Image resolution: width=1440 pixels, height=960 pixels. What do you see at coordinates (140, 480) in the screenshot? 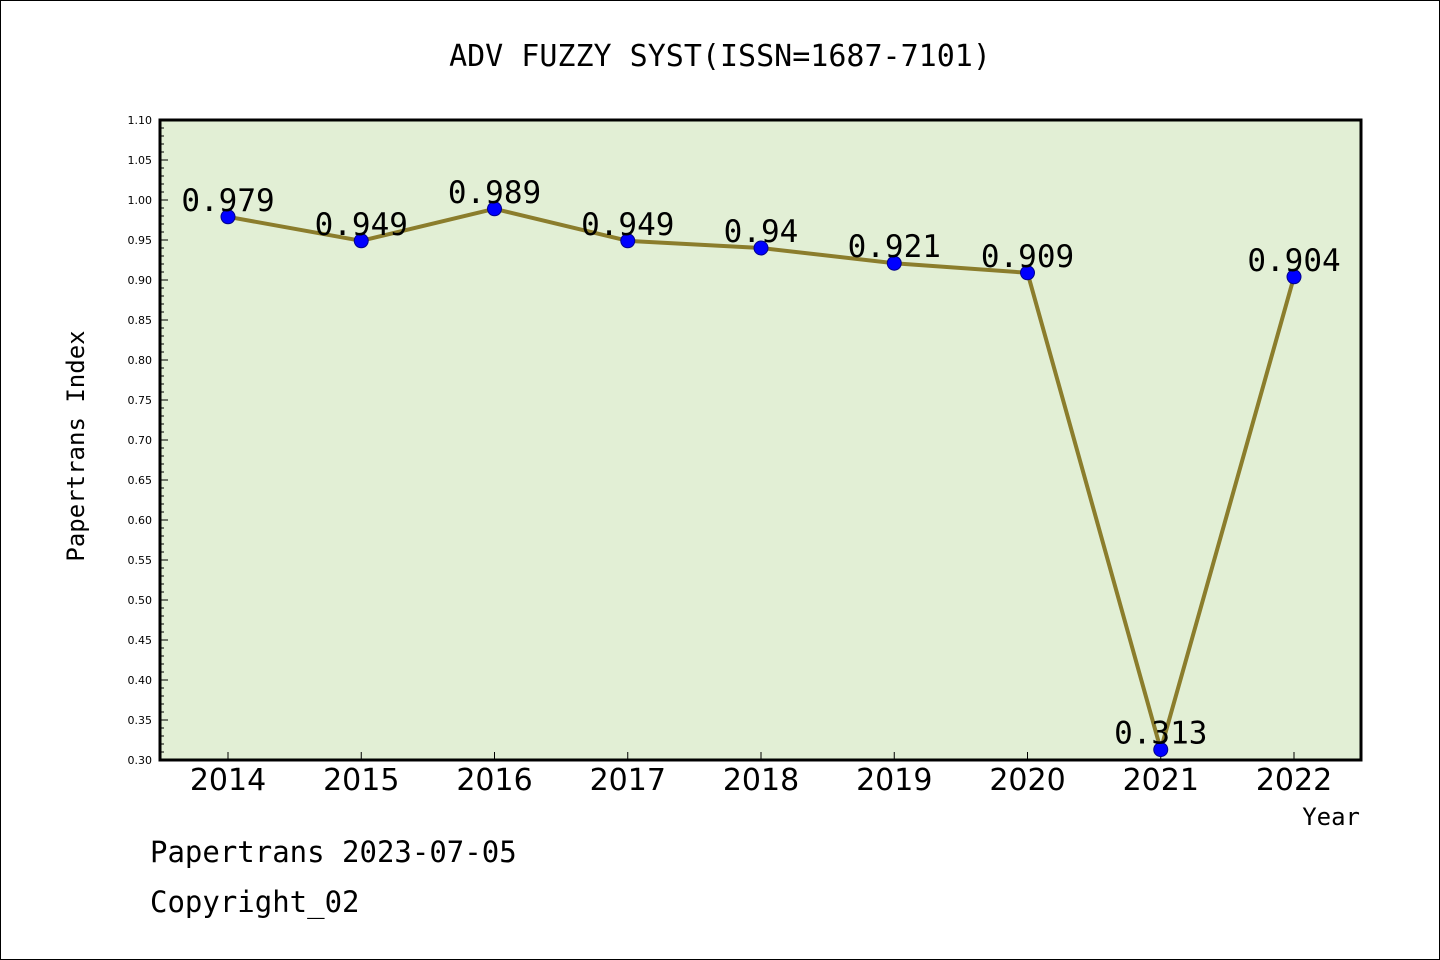
I see `y-tick-label: 0.65` at bounding box center [140, 480].